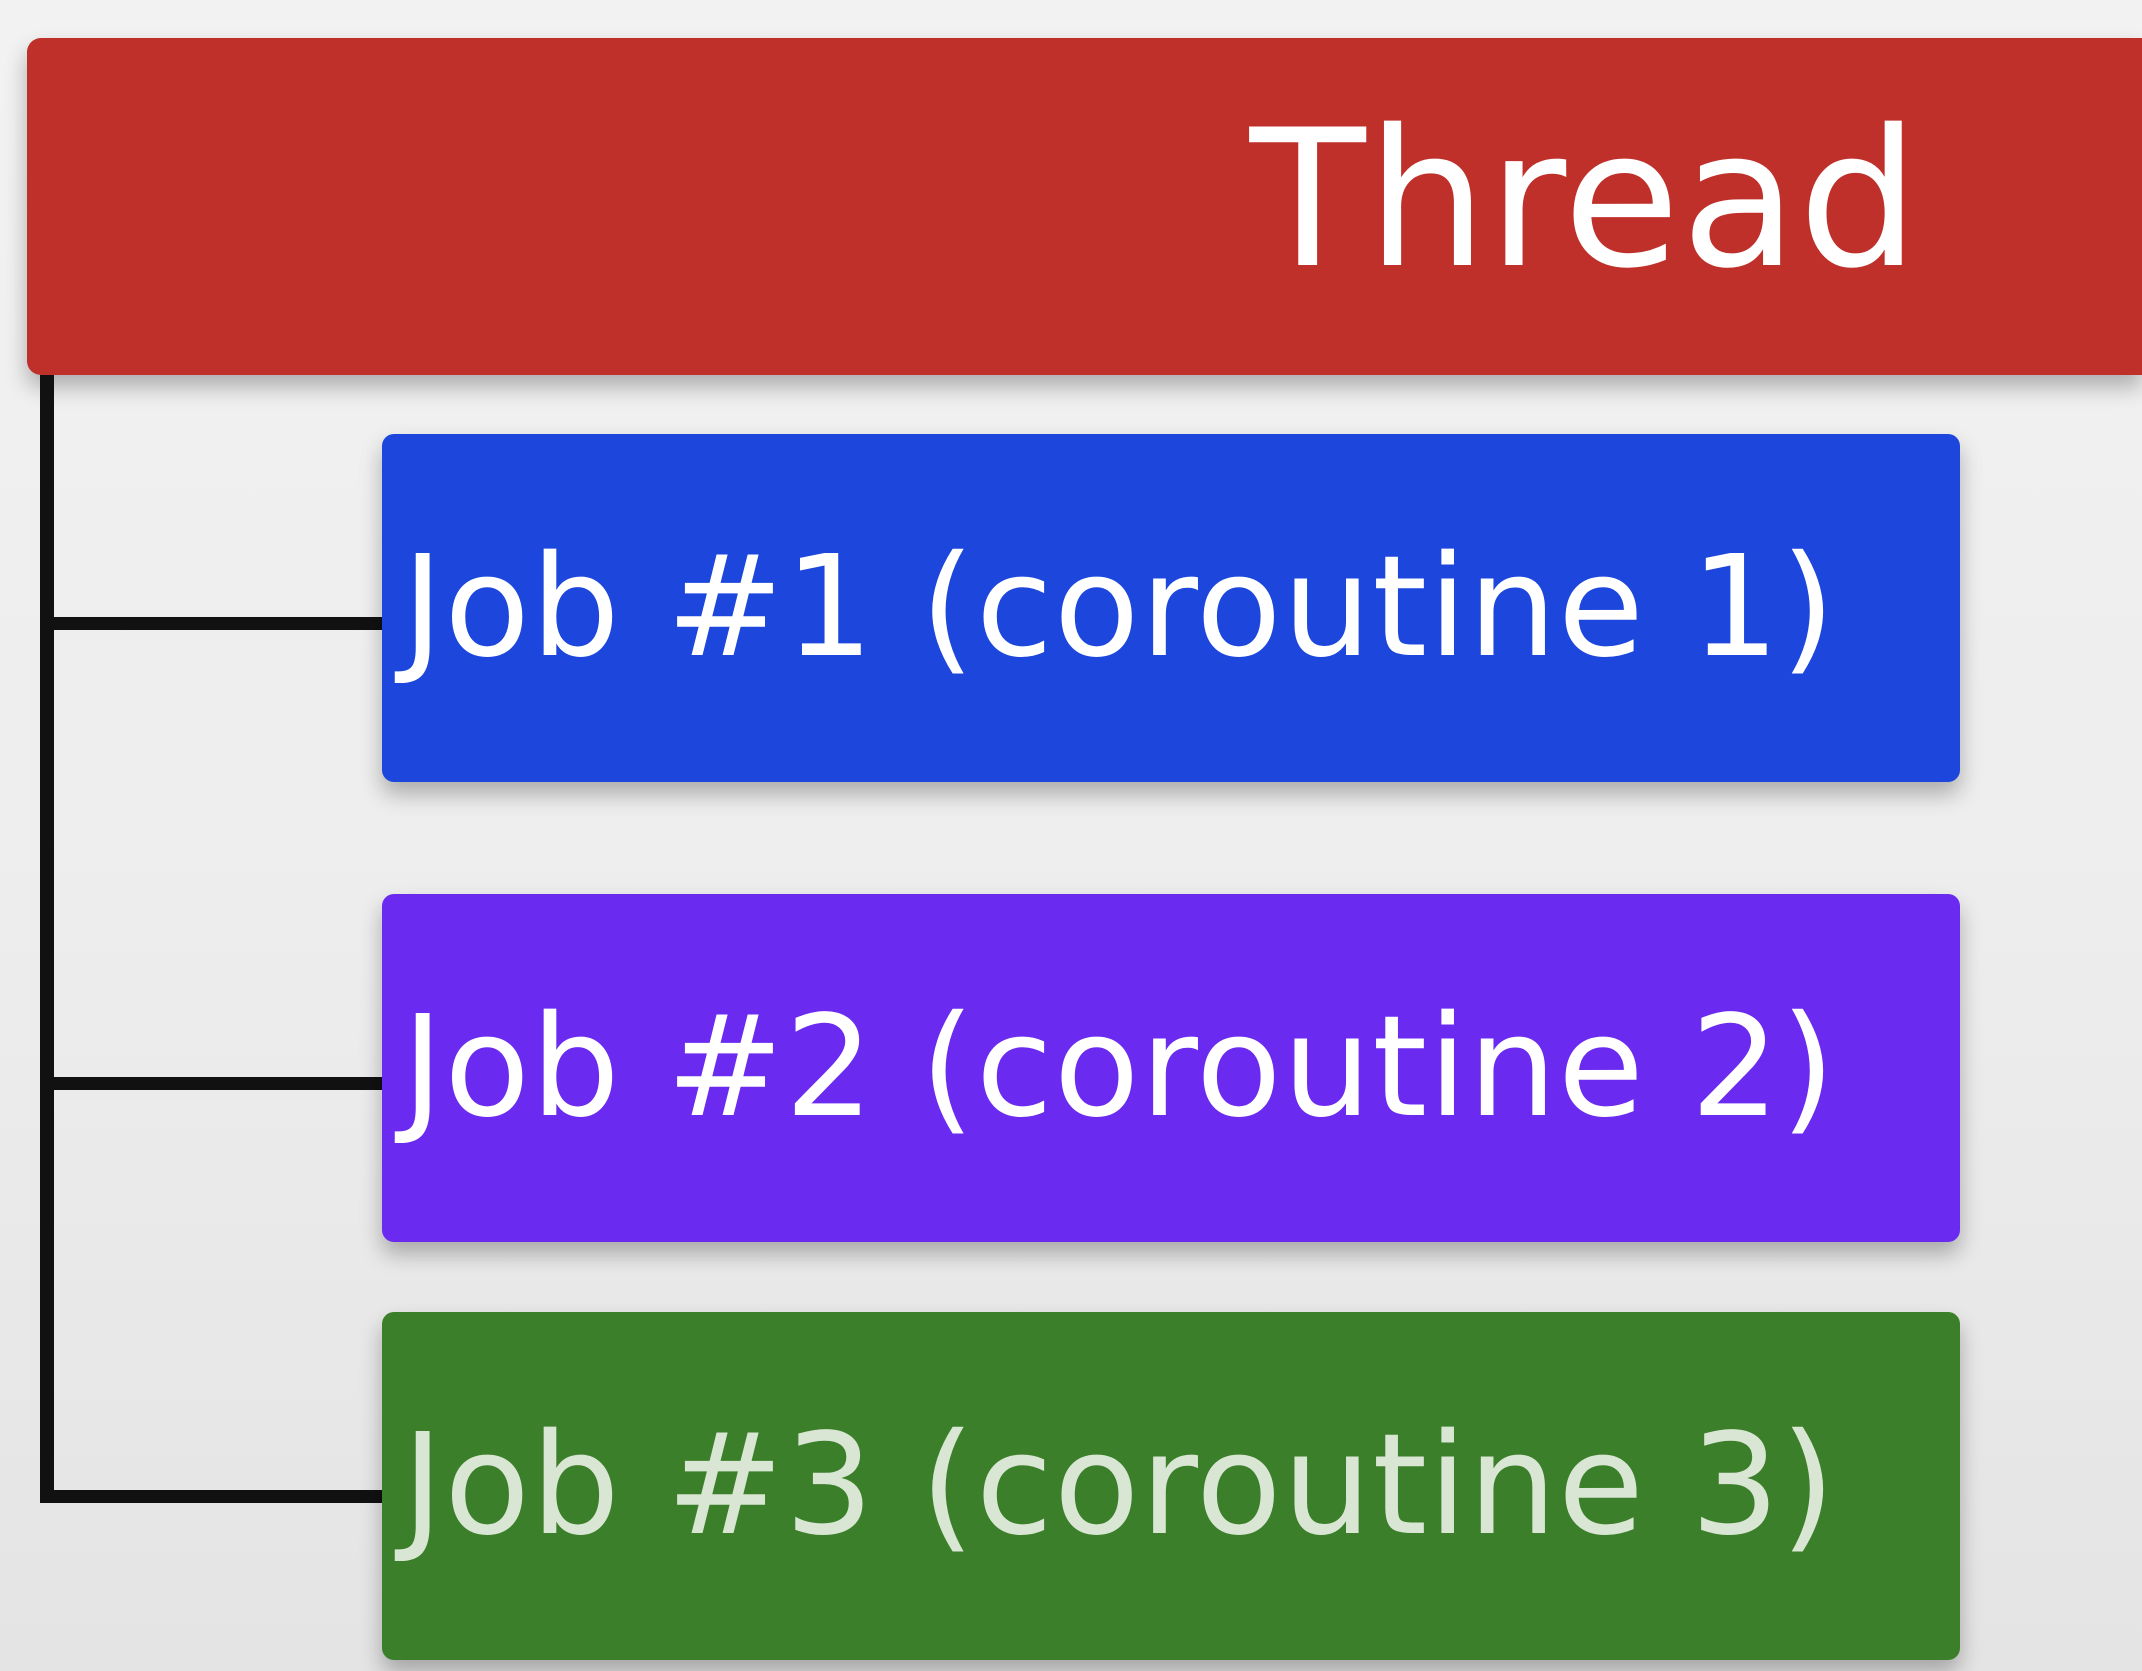 The width and height of the screenshot is (2142, 1671). I want to click on thread-label: Thread, so click(1584, 199).